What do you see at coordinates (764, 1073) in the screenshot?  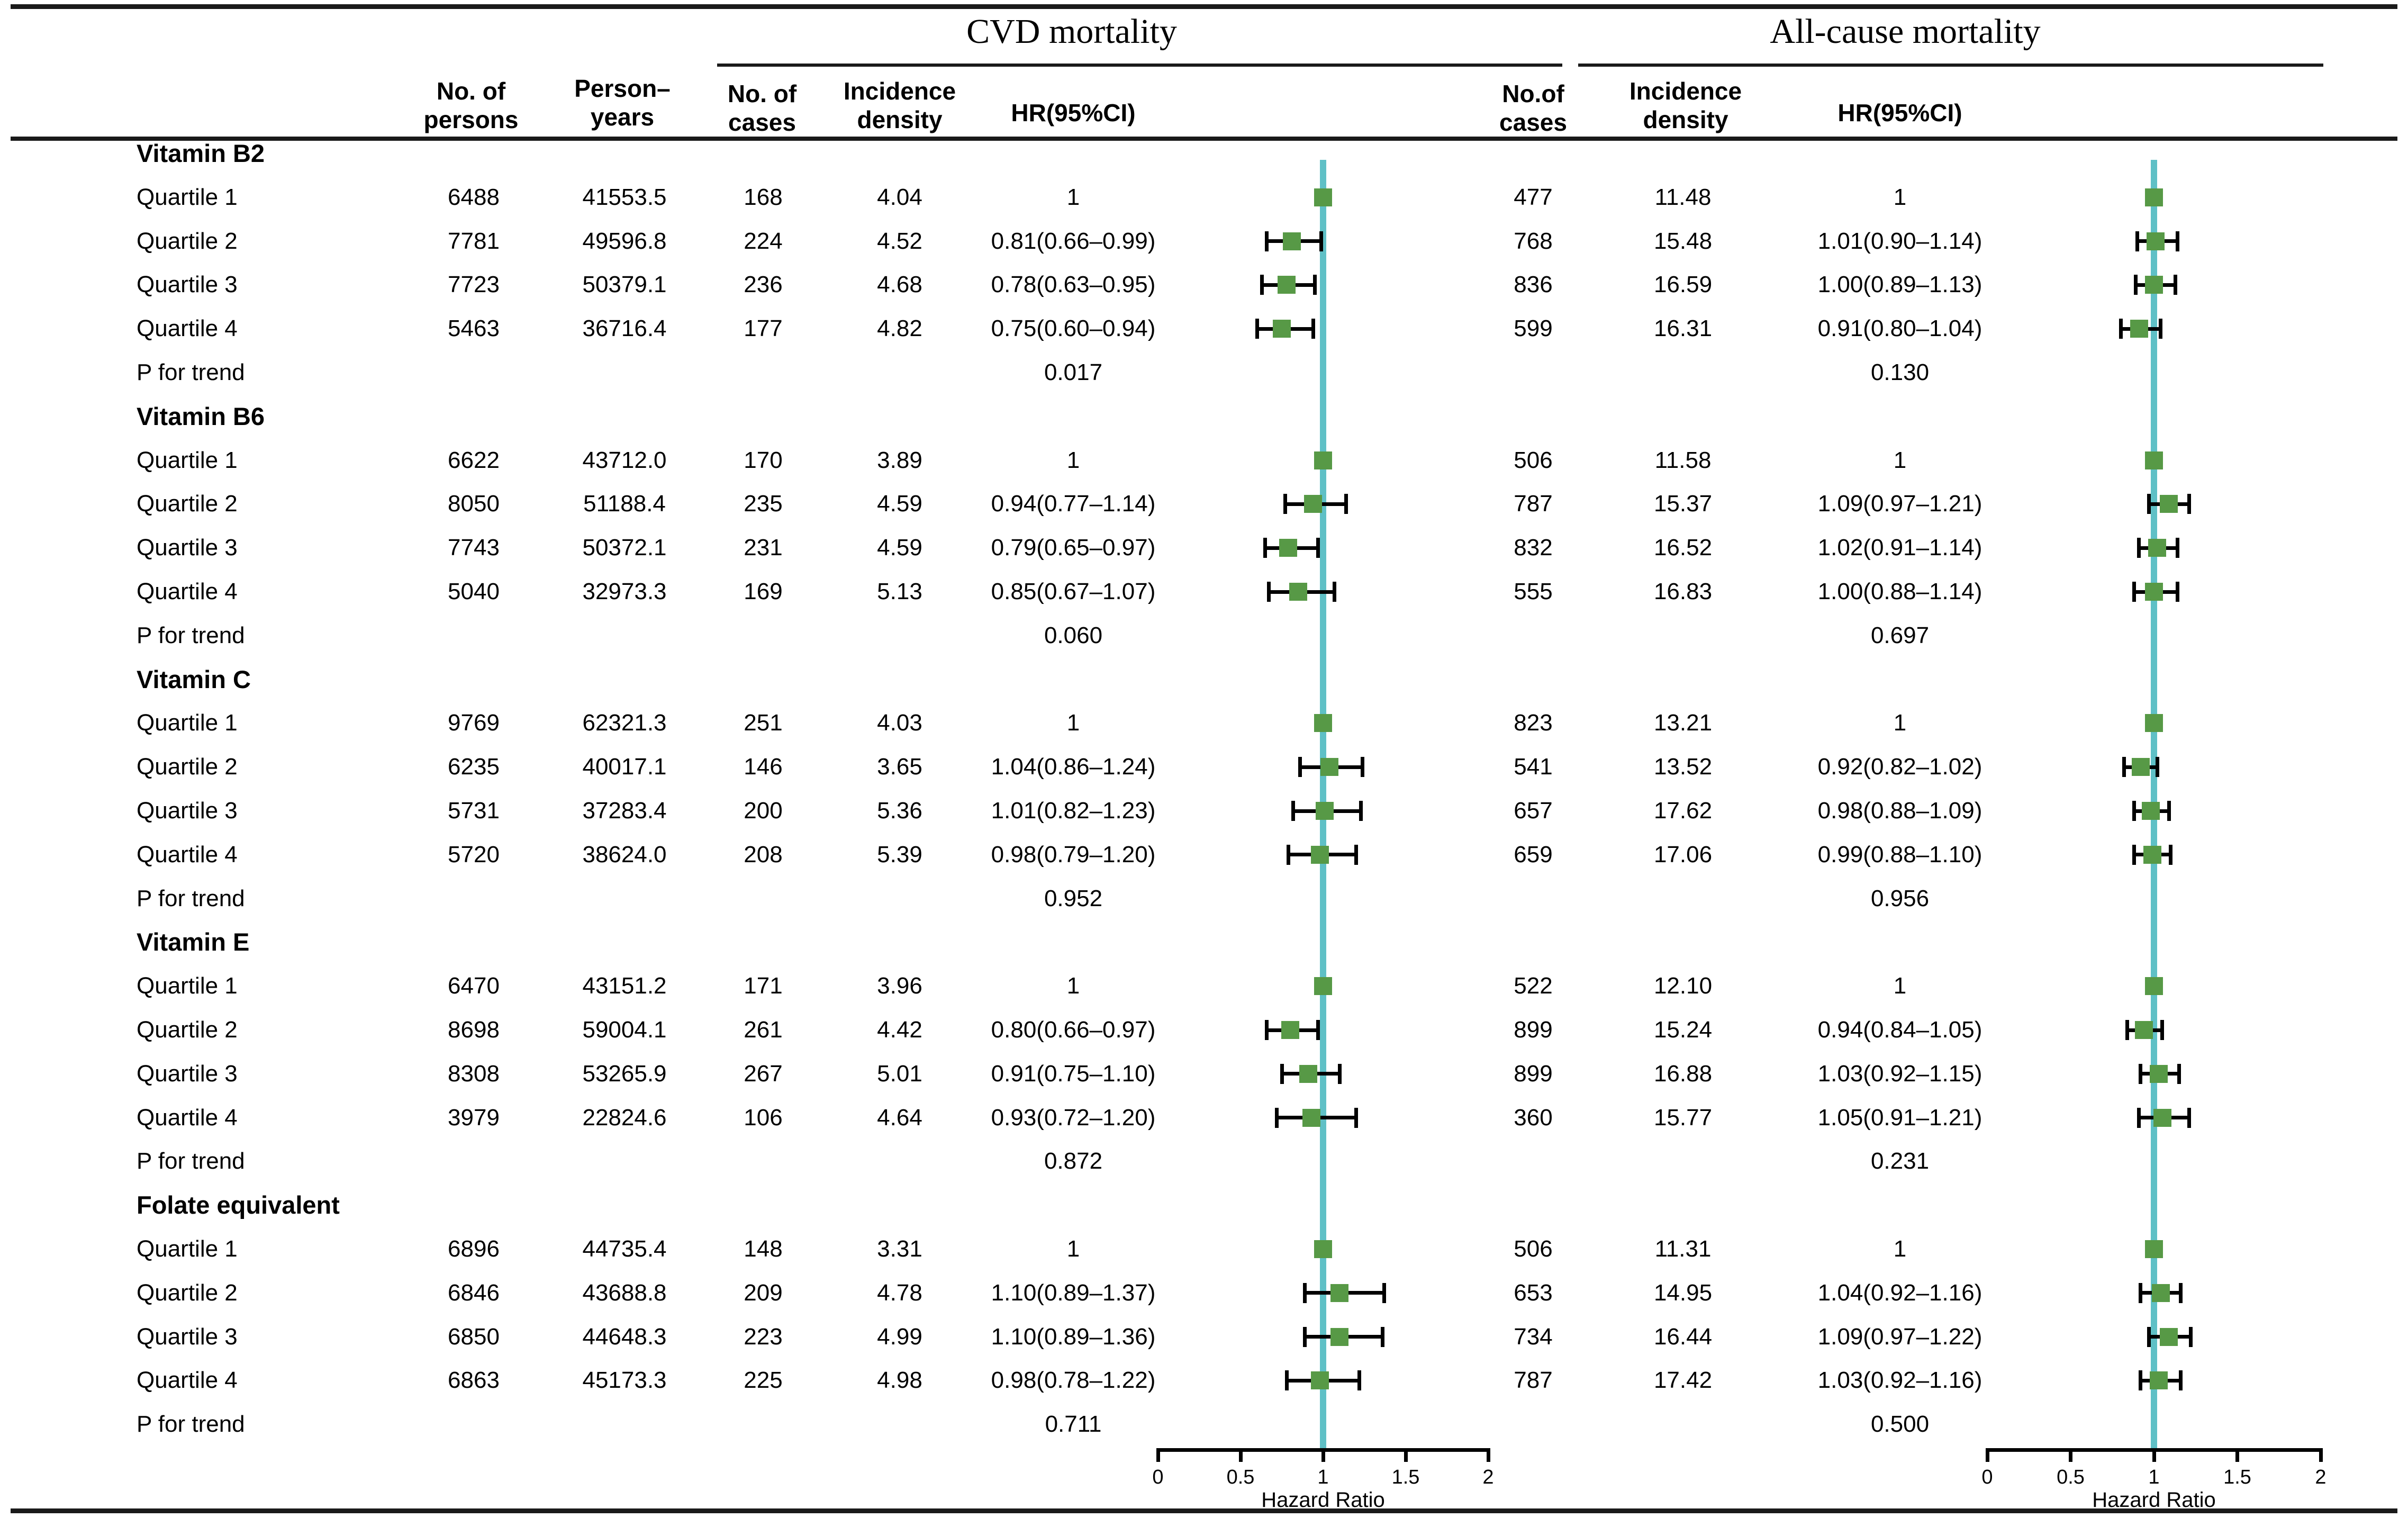 I see `cvd-cases-value: 267` at bounding box center [764, 1073].